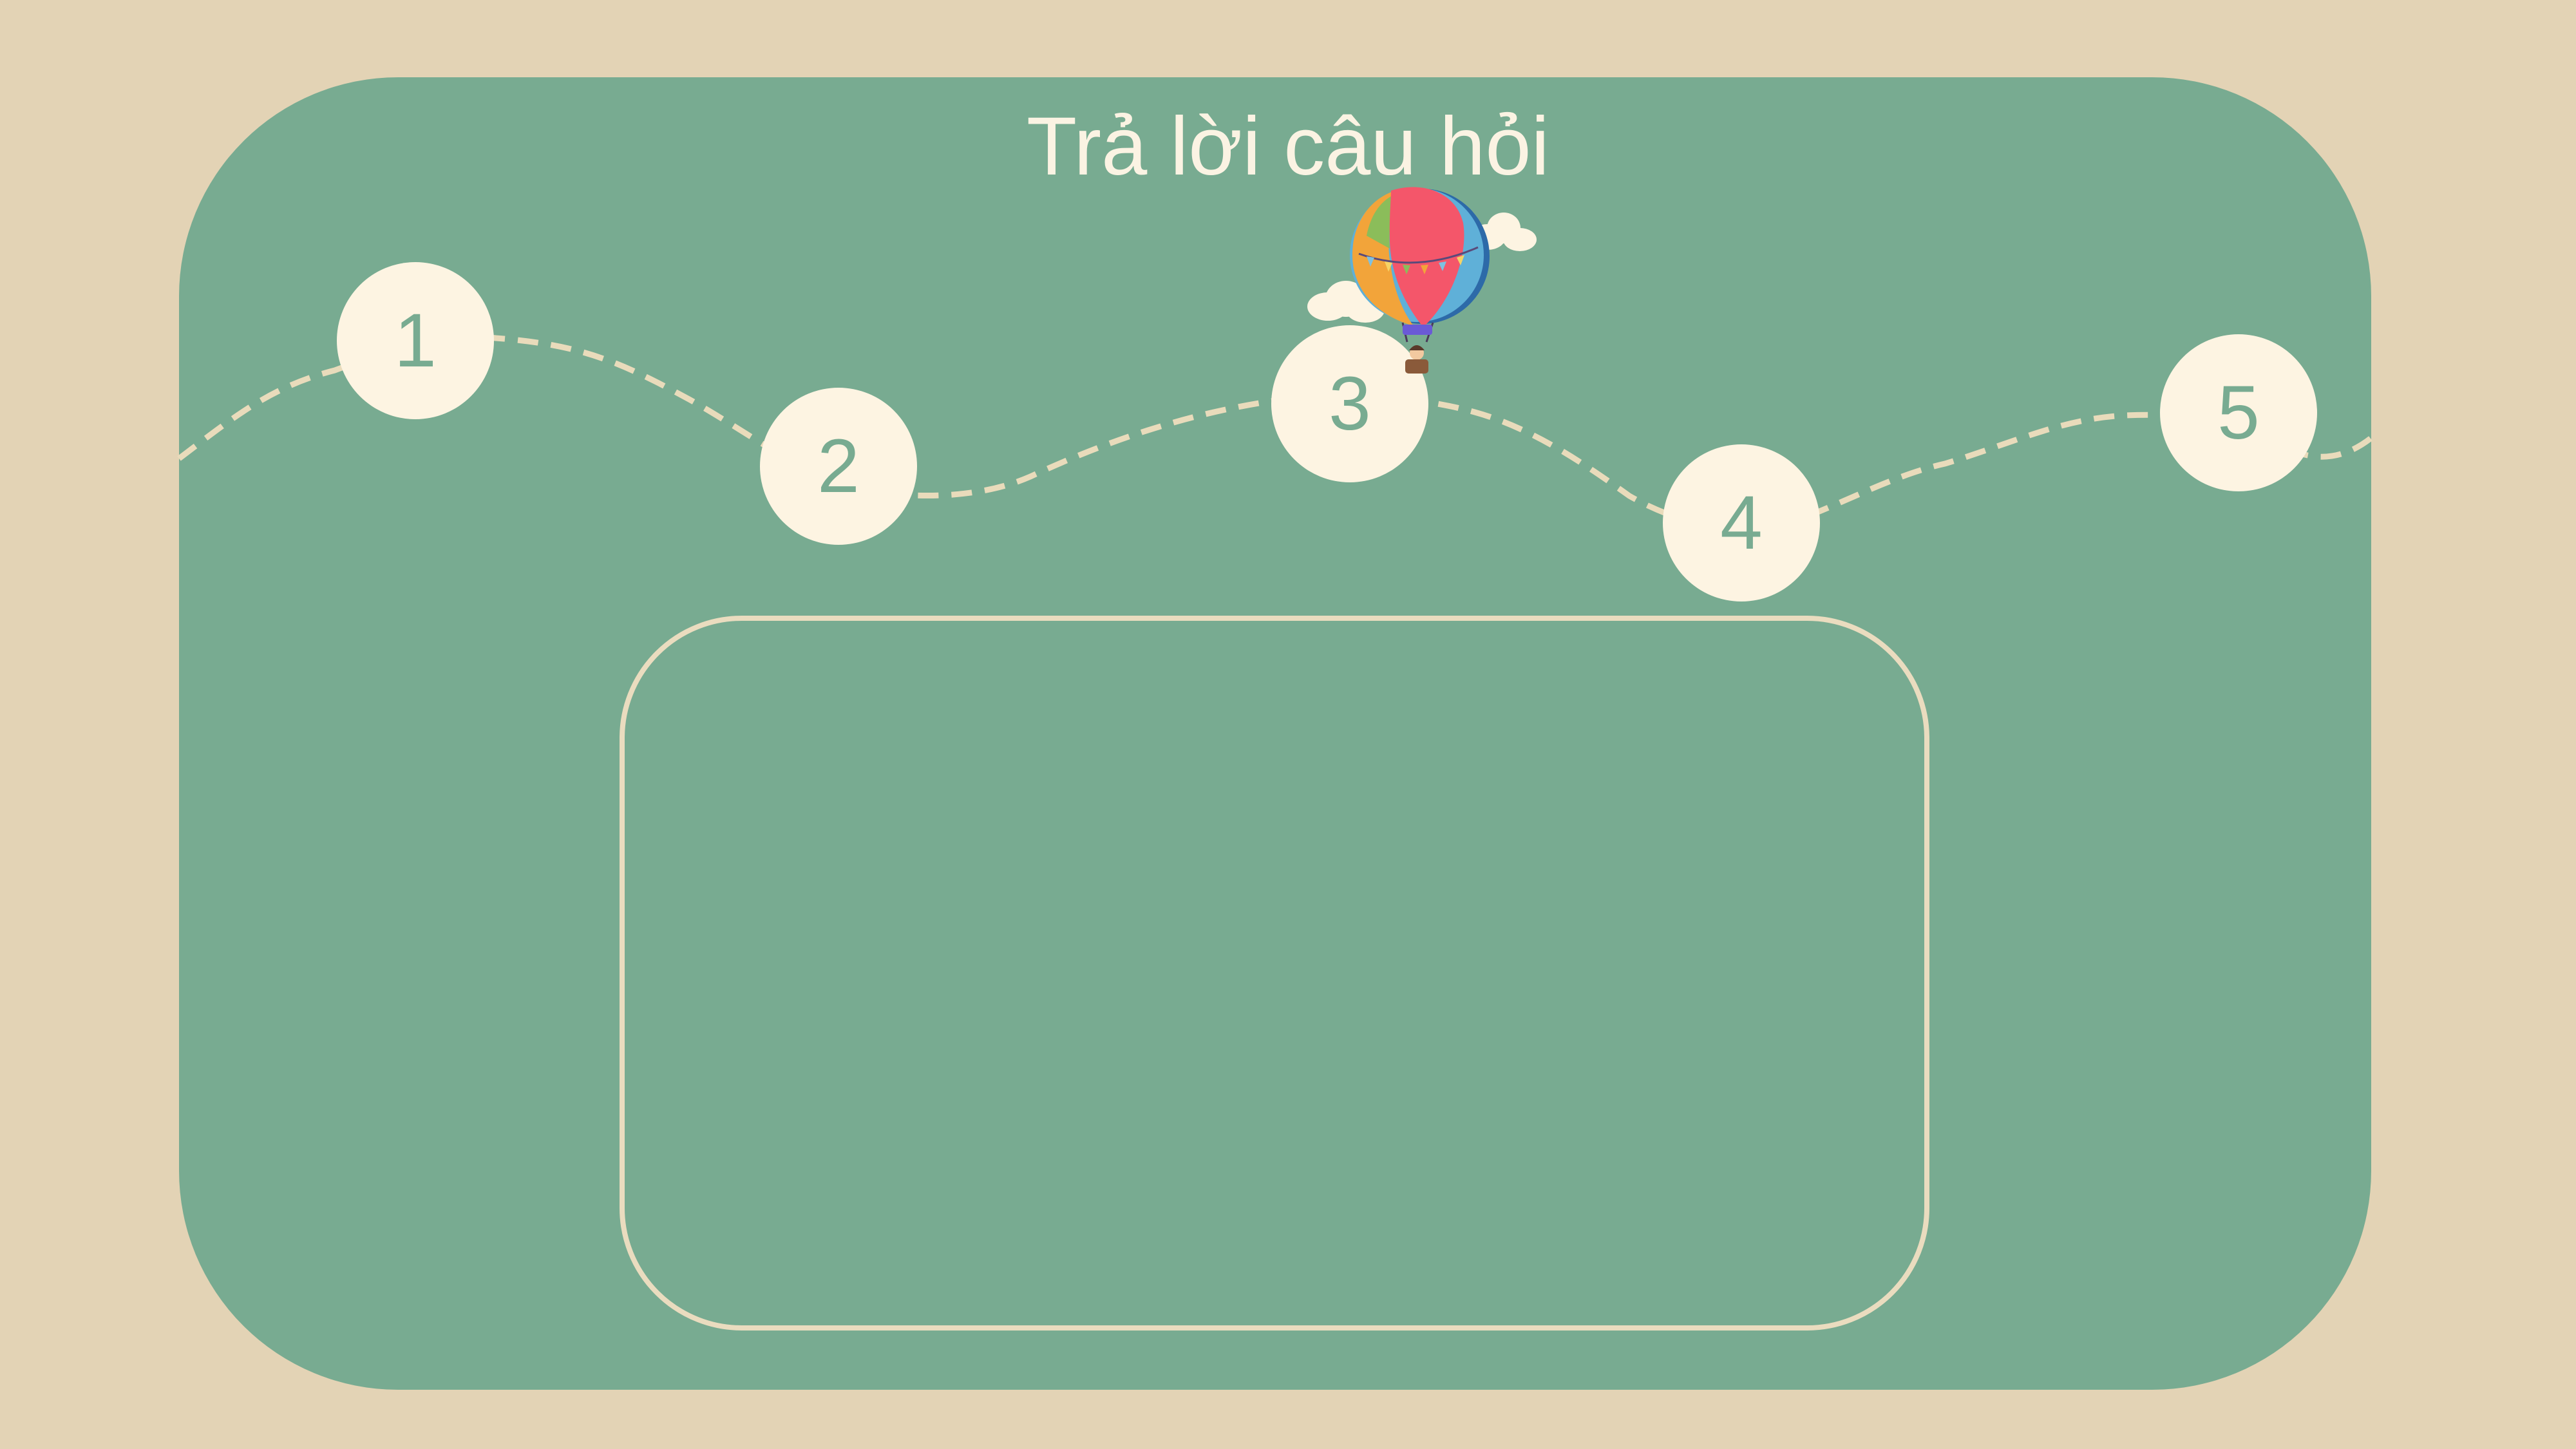 Image resolution: width=2576 pixels, height=1449 pixels. Describe the element at coordinates (1349, 403) in the screenshot. I see `step-3-node: 3` at that location.